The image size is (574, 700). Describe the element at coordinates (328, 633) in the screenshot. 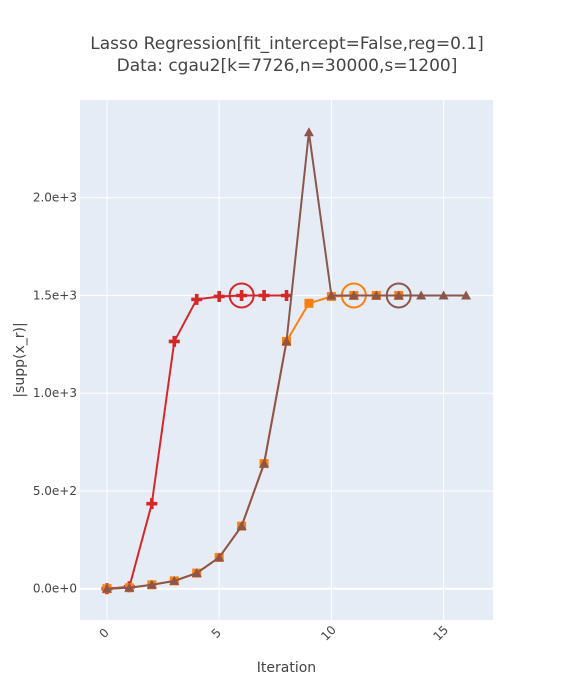

I see `x-tick-label-2: 10` at that location.